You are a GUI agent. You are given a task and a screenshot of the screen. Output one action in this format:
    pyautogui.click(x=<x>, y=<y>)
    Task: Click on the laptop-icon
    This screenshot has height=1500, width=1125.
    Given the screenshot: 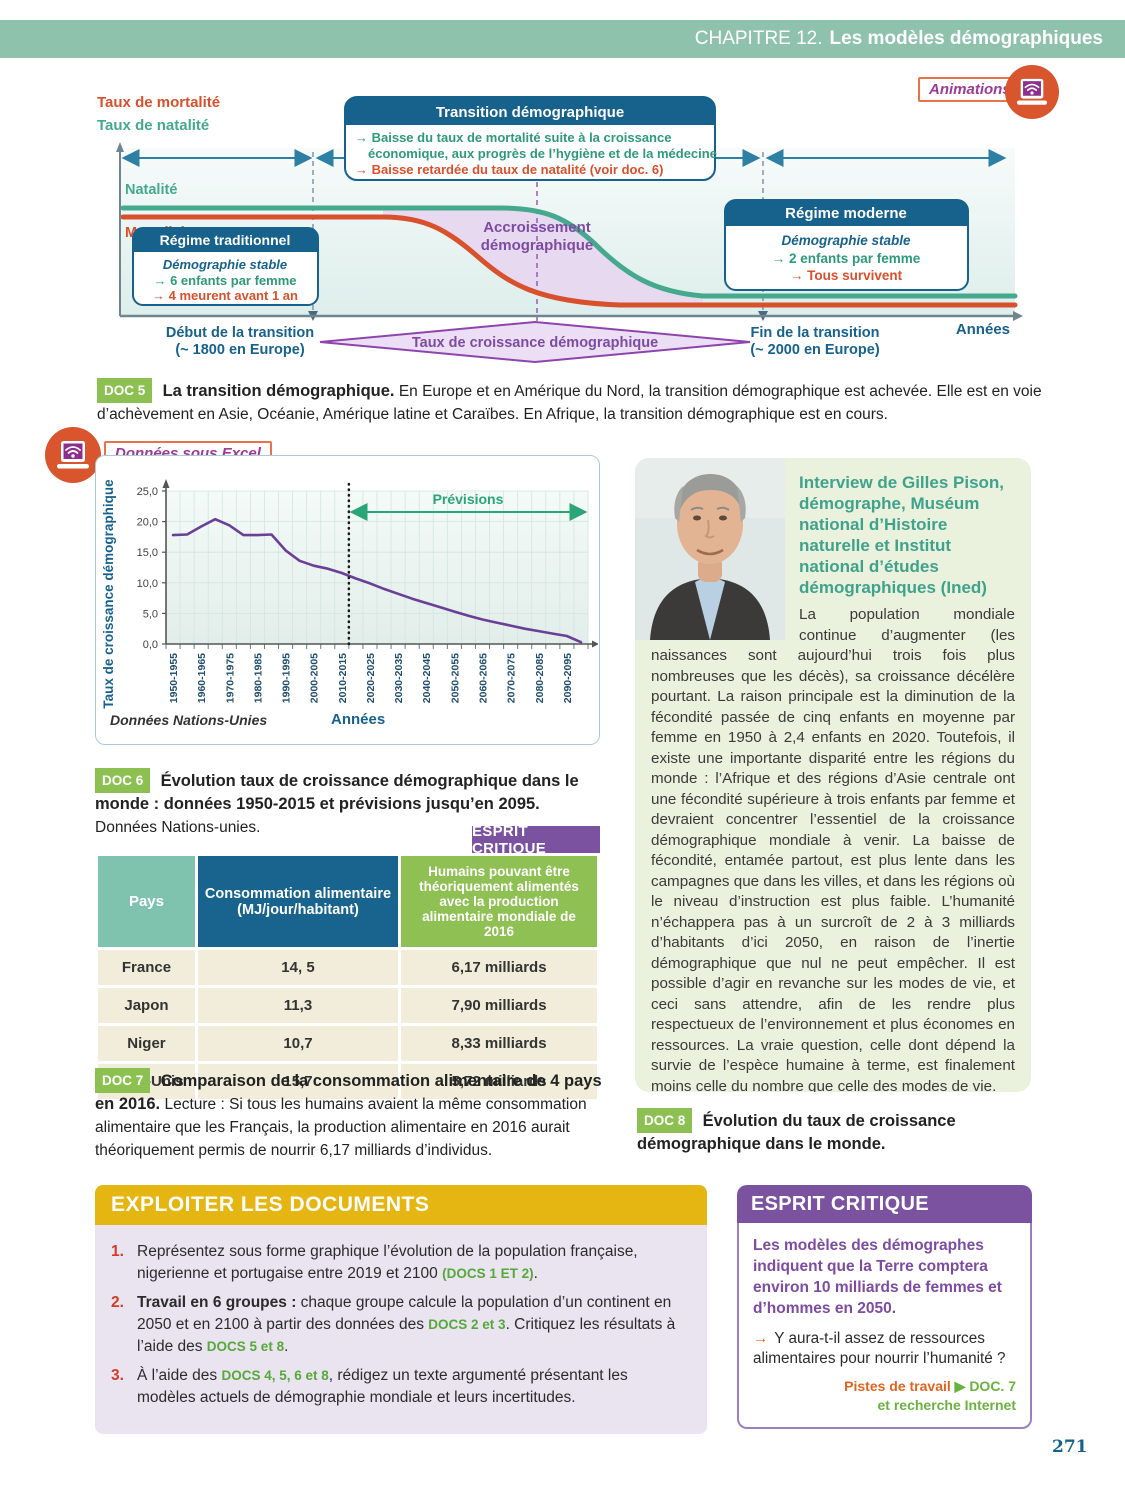 What is the action you would take?
    pyautogui.click(x=1032, y=91)
    